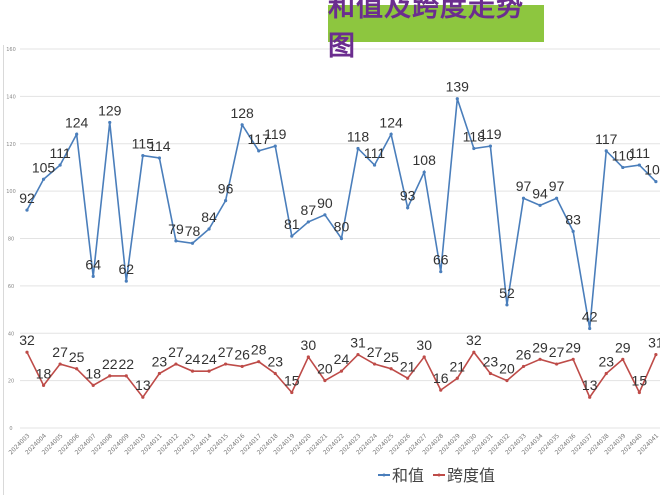 This screenshot has width=660, height=495. What do you see at coordinates (590, 317) in the screenshot?
I see `data-label: 42` at bounding box center [590, 317].